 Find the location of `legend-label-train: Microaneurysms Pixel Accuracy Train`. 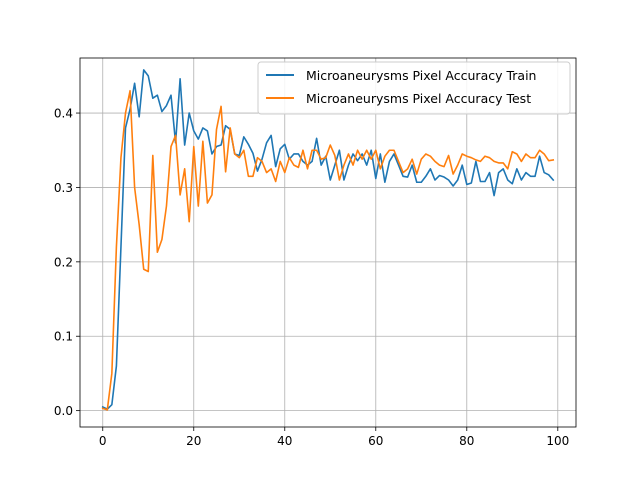

legend-label-train: Microaneurysms Pixel Accuracy Train is located at coordinates (421, 75).